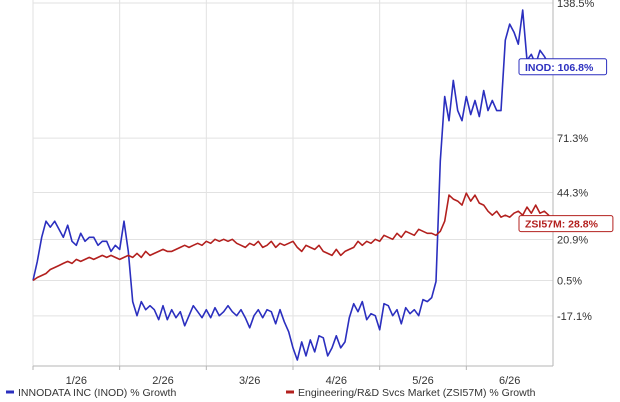 This screenshot has width=620, height=402. What do you see at coordinates (572, 193) in the screenshot?
I see `y-tick-label: 44.3%` at bounding box center [572, 193].